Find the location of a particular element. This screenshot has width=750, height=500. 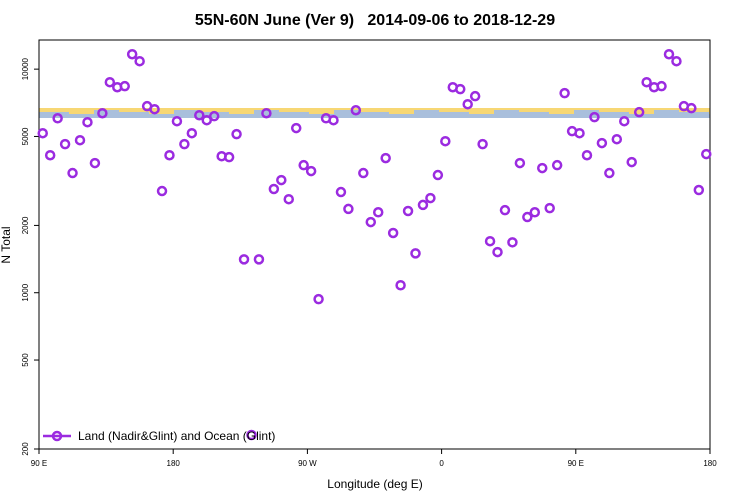

y-tick-label: 5000 is located at coordinates (25, 136).